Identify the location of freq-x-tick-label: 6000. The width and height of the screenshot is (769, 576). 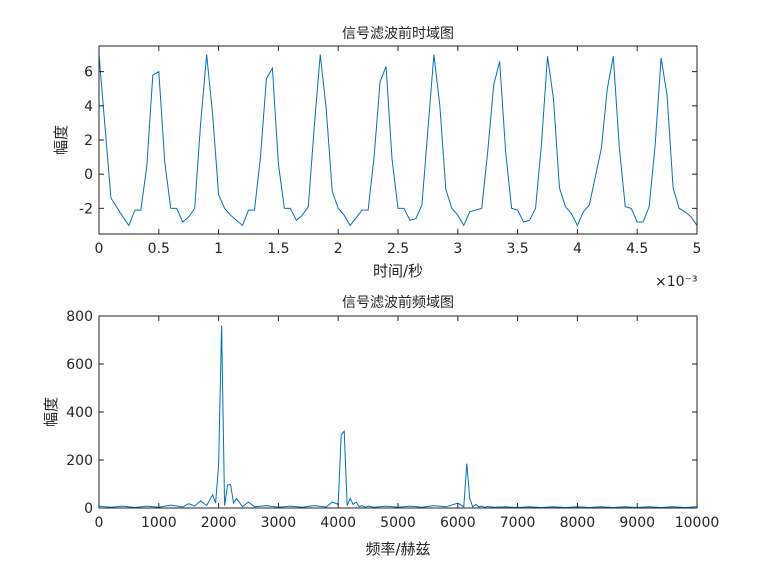
(458, 523).